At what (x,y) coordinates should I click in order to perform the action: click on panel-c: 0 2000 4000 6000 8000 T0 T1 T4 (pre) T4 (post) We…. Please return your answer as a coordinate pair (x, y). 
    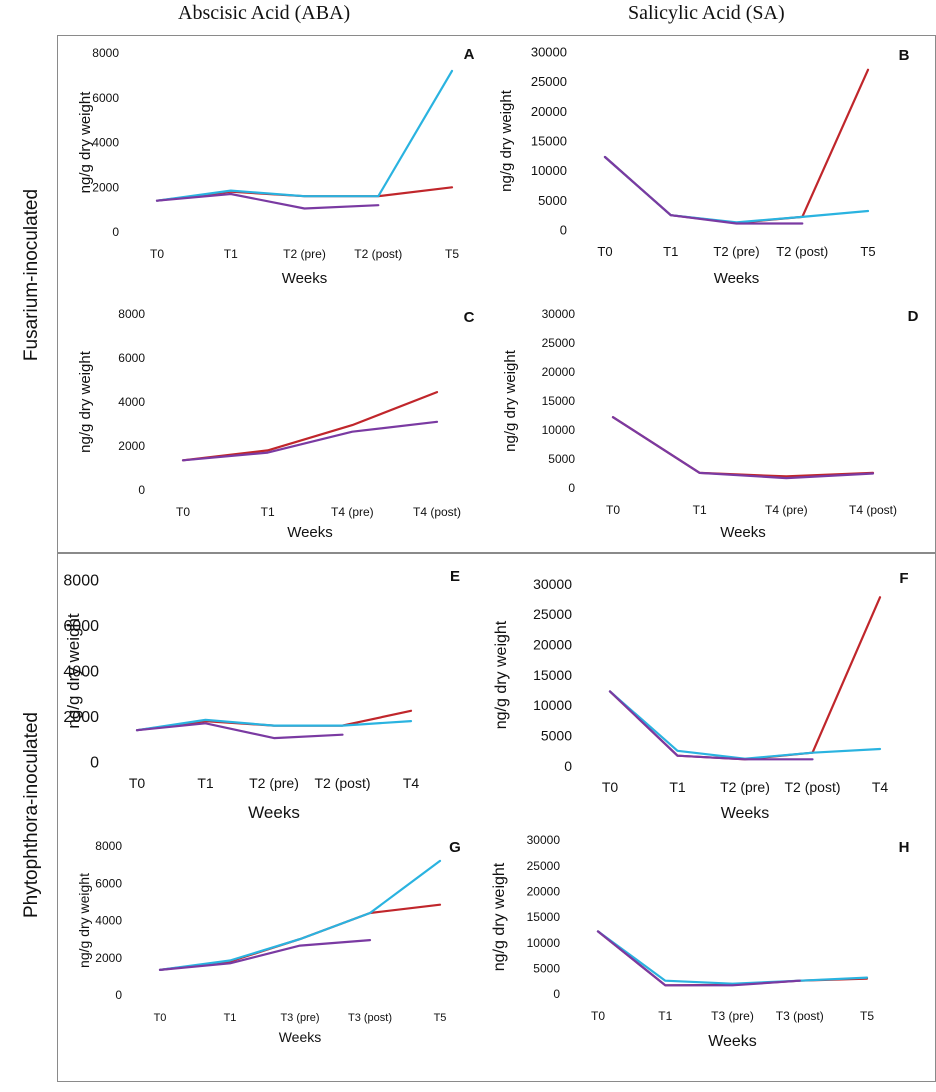
    Looking at the image, I should click on (275, 425).